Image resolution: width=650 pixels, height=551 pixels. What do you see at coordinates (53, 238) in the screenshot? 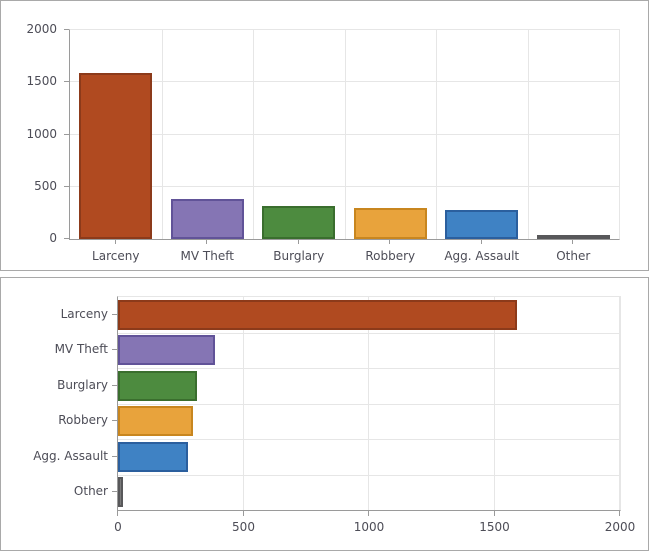
I see `y-tick-label: 0` at bounding box center [53, 238].